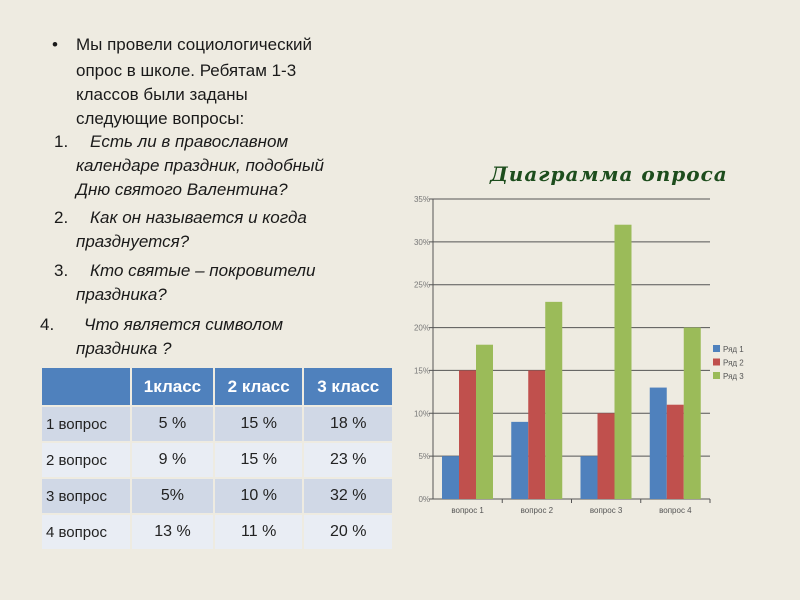 The image size is (800, 600). I want to click on table-cell: 10 %, so click(258, 496).